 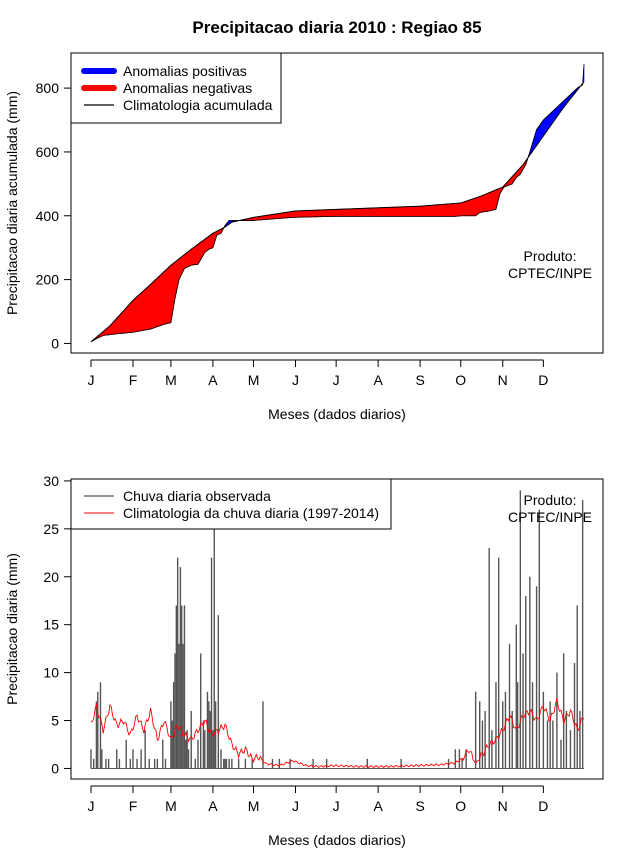 What do you see at coordinates (51, 481) in the screenshot?
I see `y-tick-label: 30` at bounding box center [51, 481].